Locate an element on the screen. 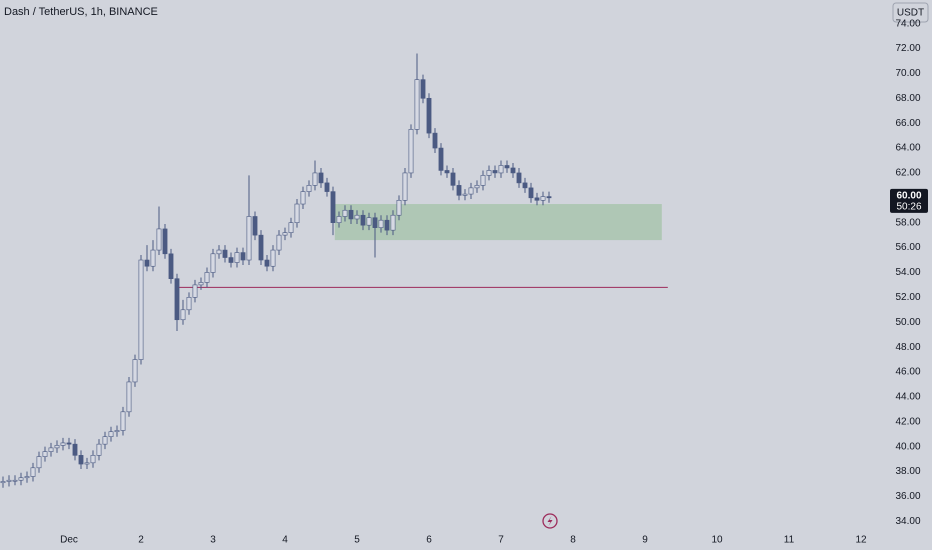 Image resolution: width=932 pixels, height=550 pixels. x-tick-label: 3 is located at coordinates (213, 540).